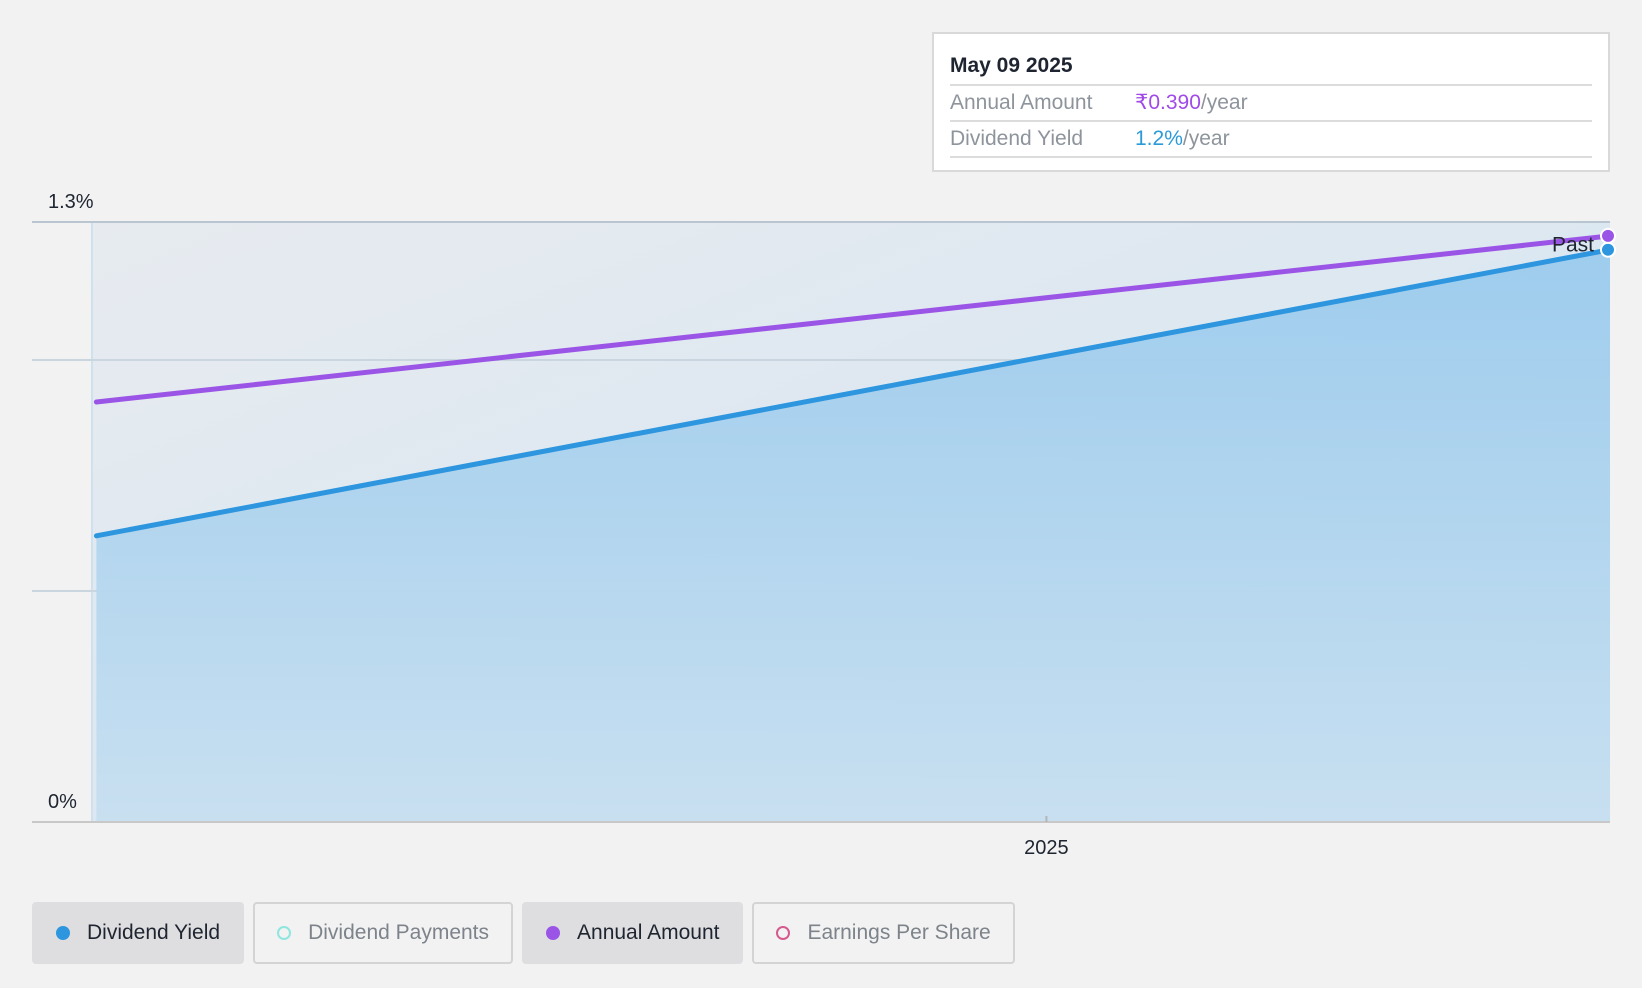 The image size is (1642, 988). I want to click on legend-annual-amount: Annual Amount, so click(633, 933).